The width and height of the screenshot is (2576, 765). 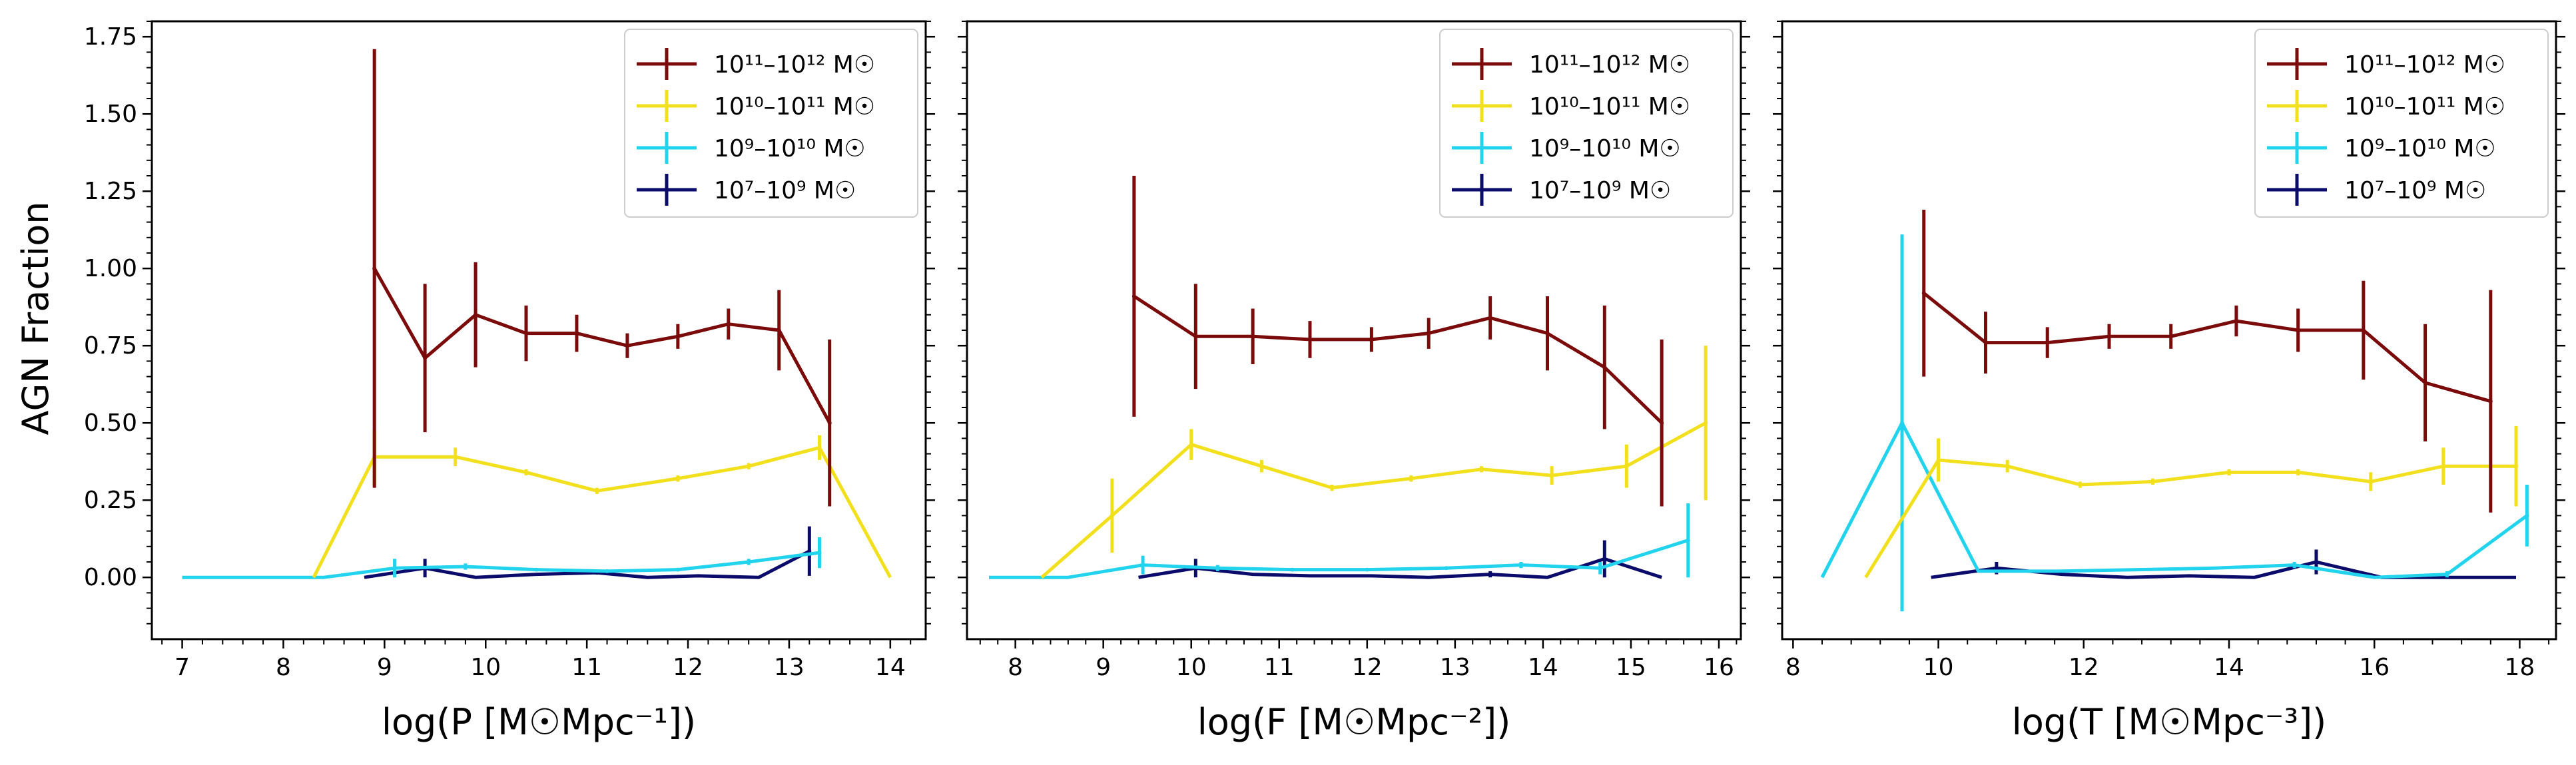 What do you see at coordinates (2191, 502) in the screenshot?
I see `series-midhigh` at bounding box center [2191, 502].